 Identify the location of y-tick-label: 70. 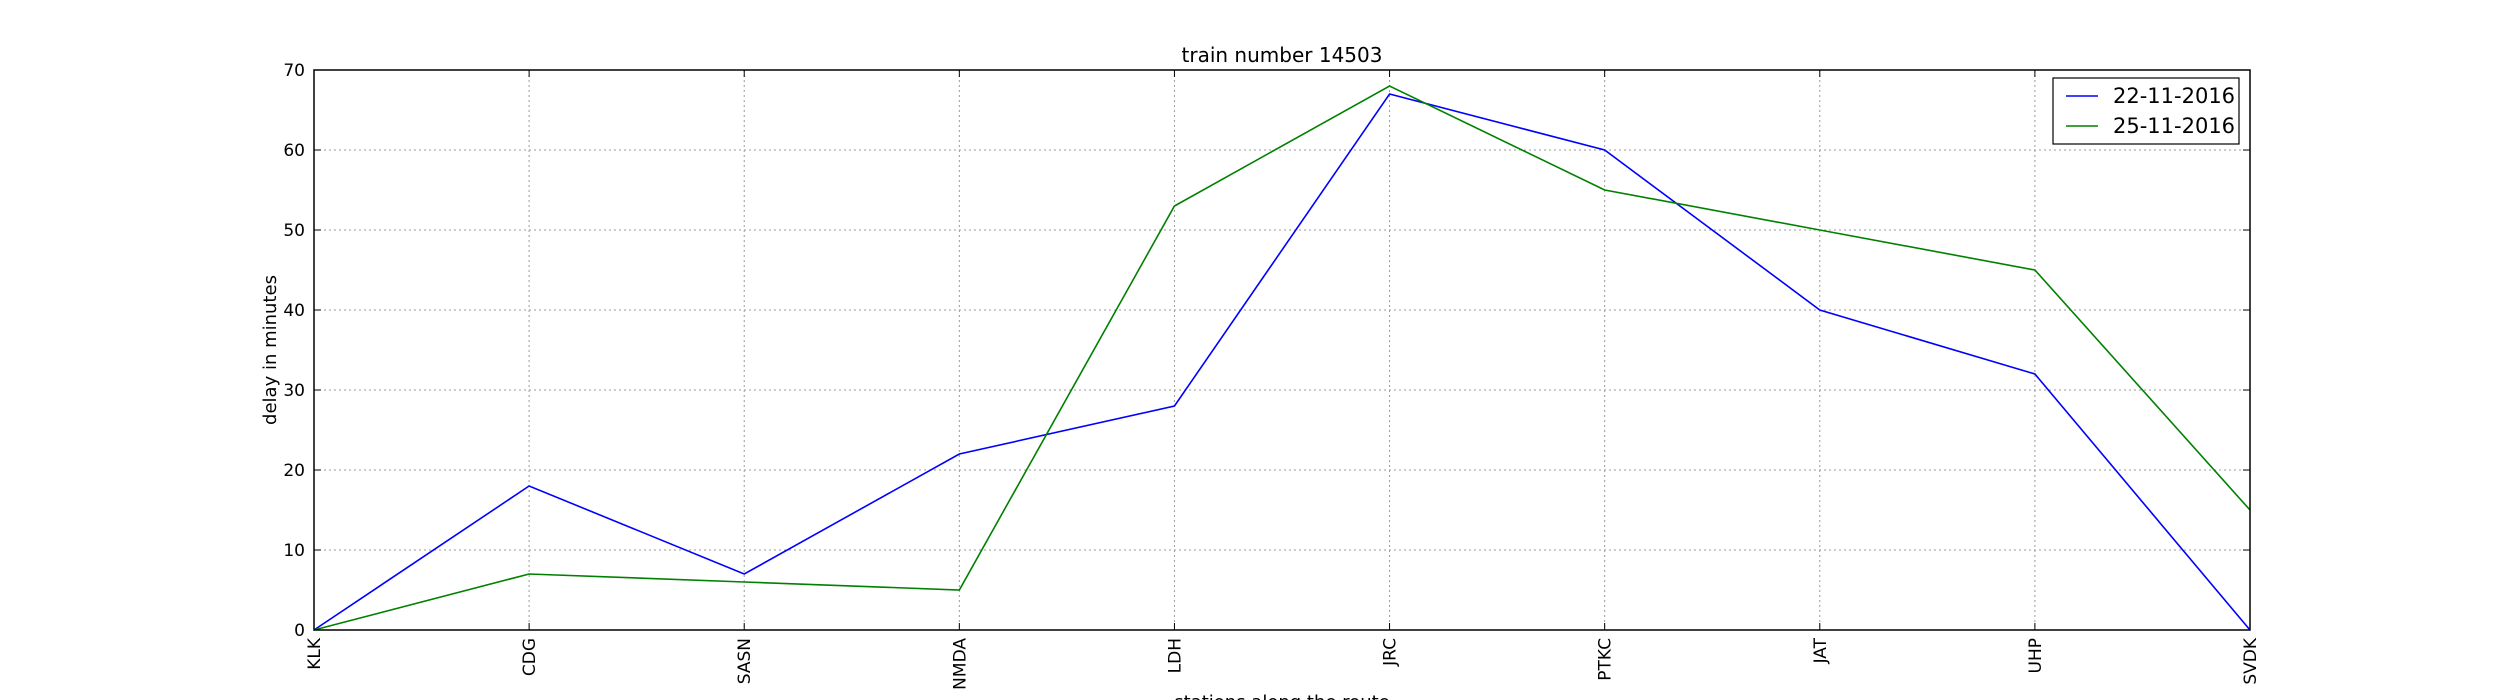
(294, 71).